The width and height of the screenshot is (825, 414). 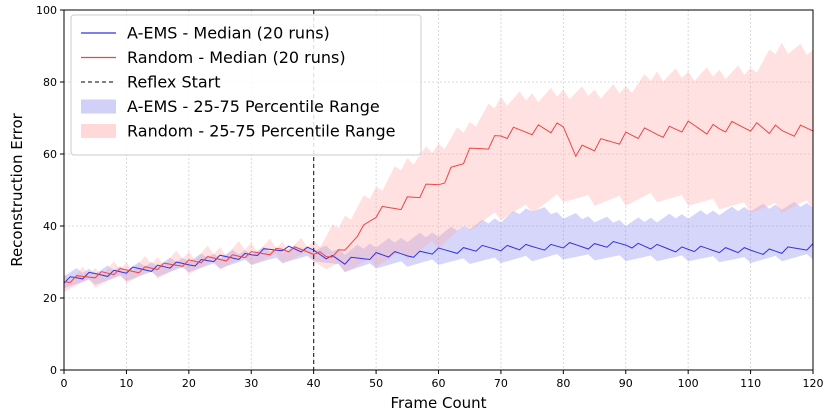 What do you see at coordinates (626, 383) in the screenshot?
I see `x-tick-label: 90` at bounding box center [626, 383].